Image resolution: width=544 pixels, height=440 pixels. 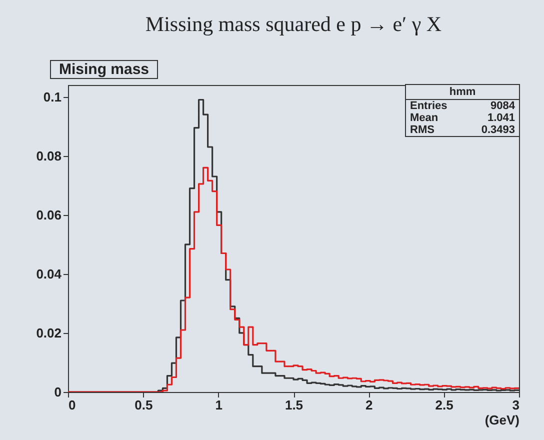 I want to click on y-tick-label: 0, so click(x=58, y=392).